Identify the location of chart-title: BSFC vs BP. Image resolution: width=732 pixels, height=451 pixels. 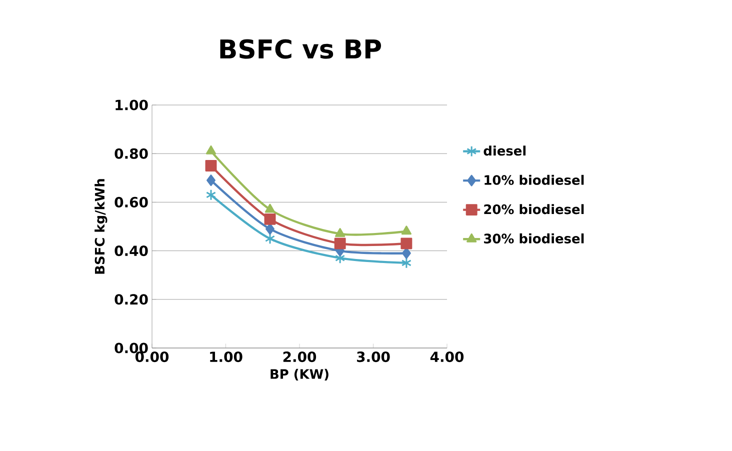
(300, 49).